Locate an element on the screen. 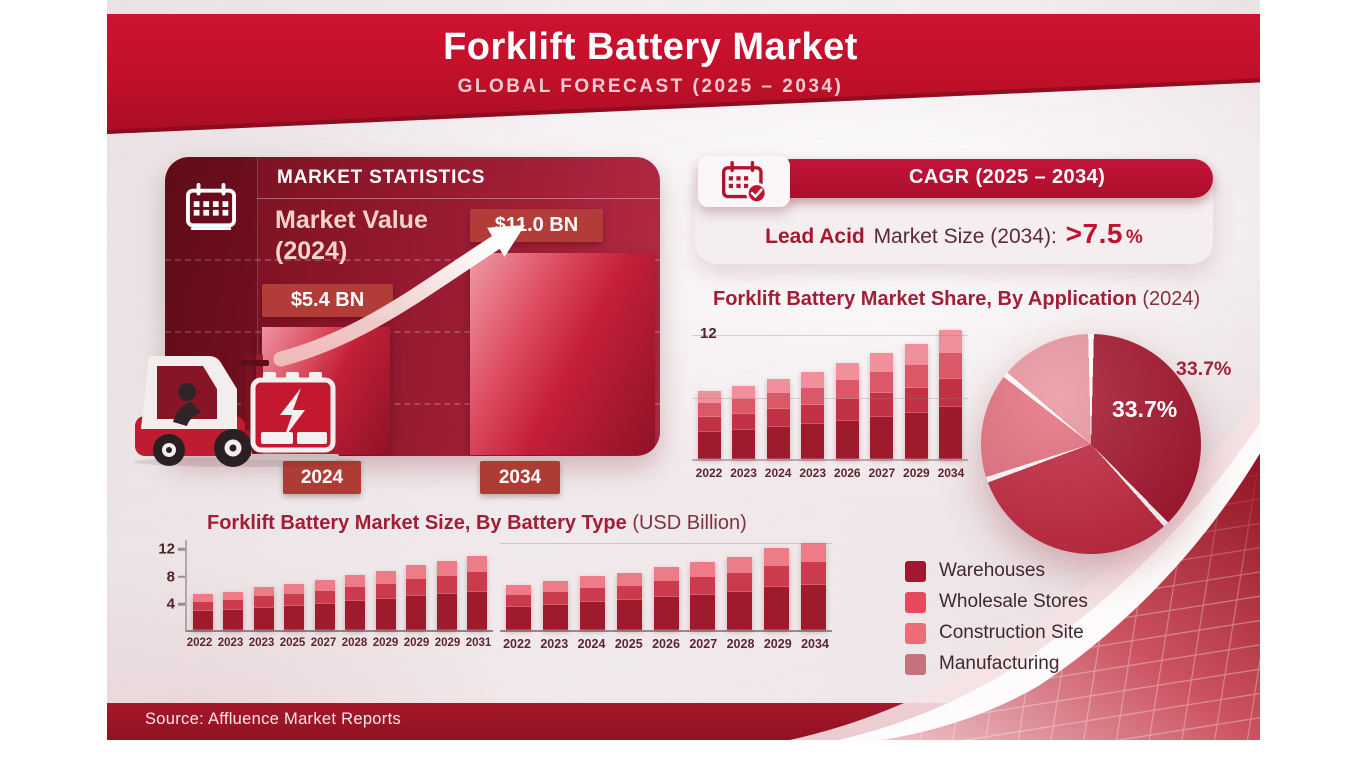  panel-title: MARKET STATISTICS is located at coordinates (381, 177).